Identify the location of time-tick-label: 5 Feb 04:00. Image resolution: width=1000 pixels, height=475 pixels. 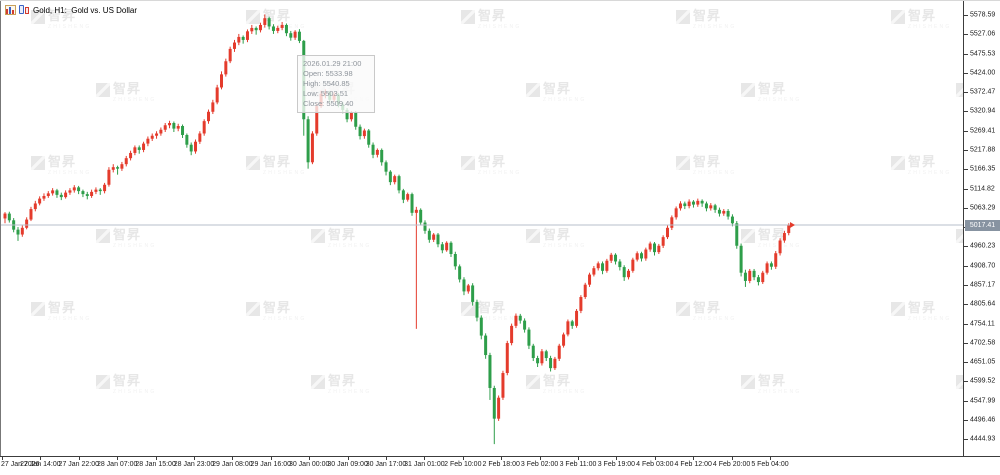
(770, 464).